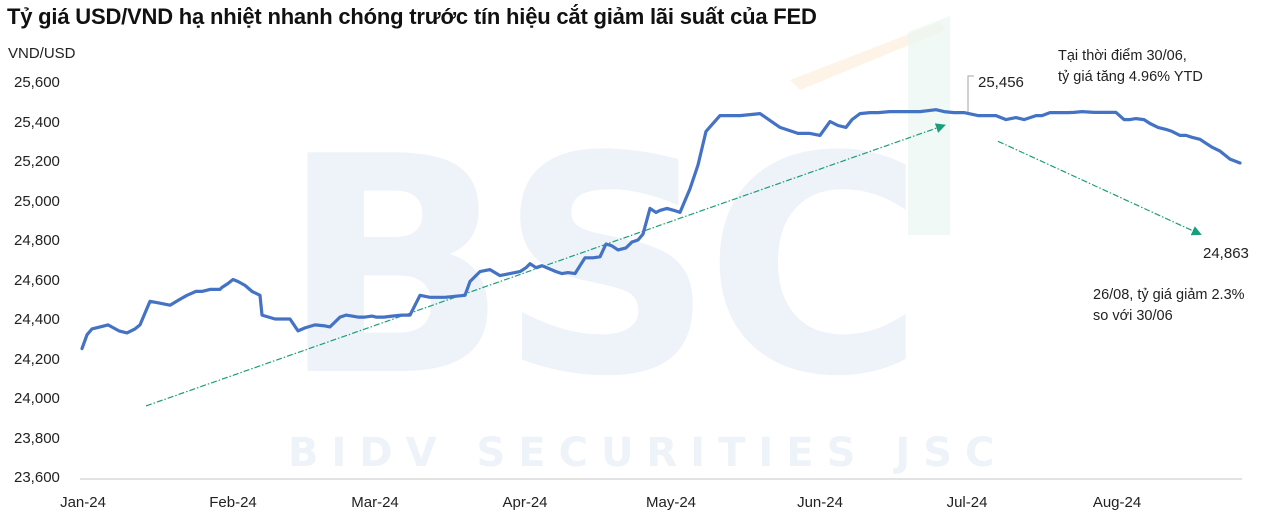 The width and height of the screenshot is (1276, 528). I want to click on end-note-line1: 26/08, tỷ giá giảm 2.3%, so click(1169, 295).